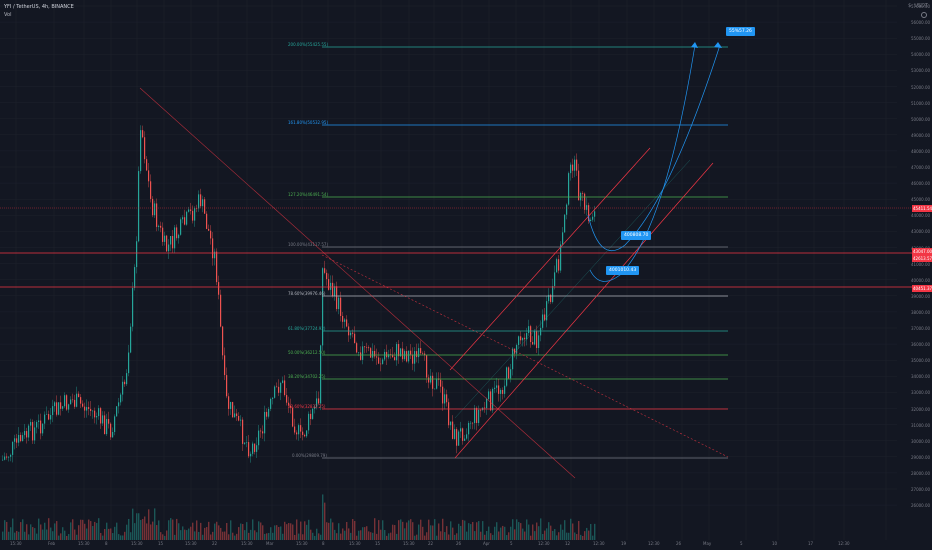 This screenshot has height=550, width=932. Describe the element at coordinates (775, 543) in the screenshot. I see `time-tick: 10` at that location.